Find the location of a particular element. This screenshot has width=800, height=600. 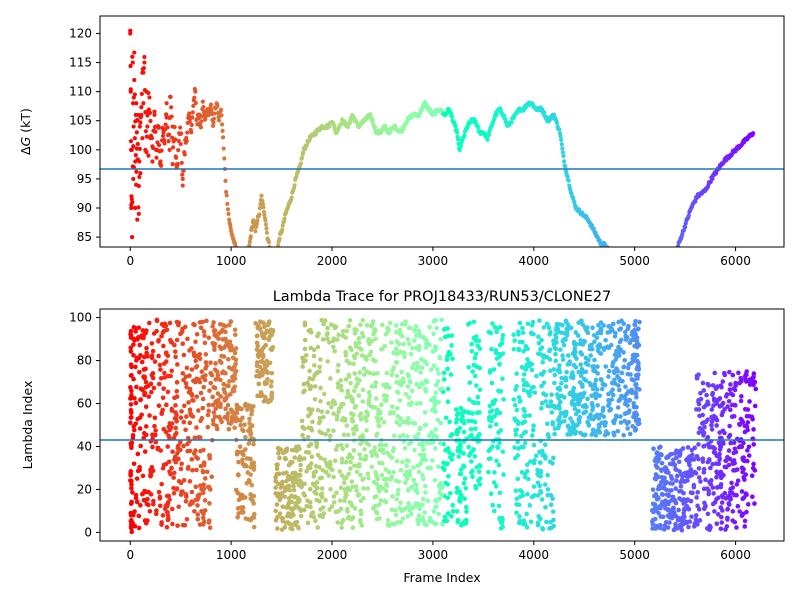

lambda-y-axis-label: Lambda Index is located at coordinates (27, 425).